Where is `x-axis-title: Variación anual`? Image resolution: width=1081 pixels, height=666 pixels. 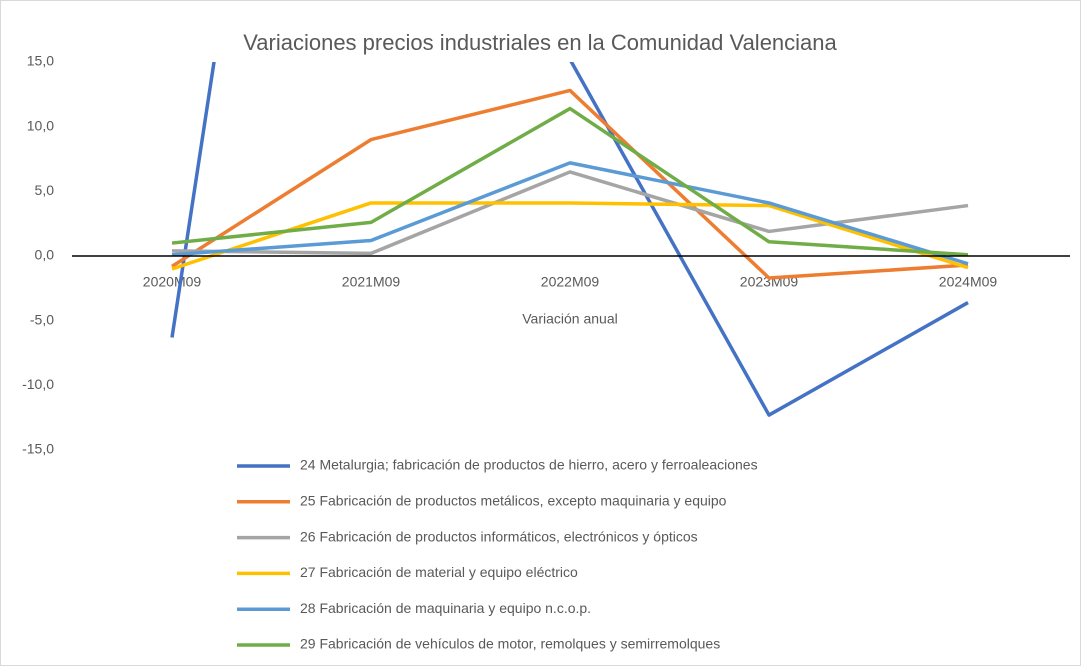 x-axis-title: Variación anual is located at coordinates (569, 319).